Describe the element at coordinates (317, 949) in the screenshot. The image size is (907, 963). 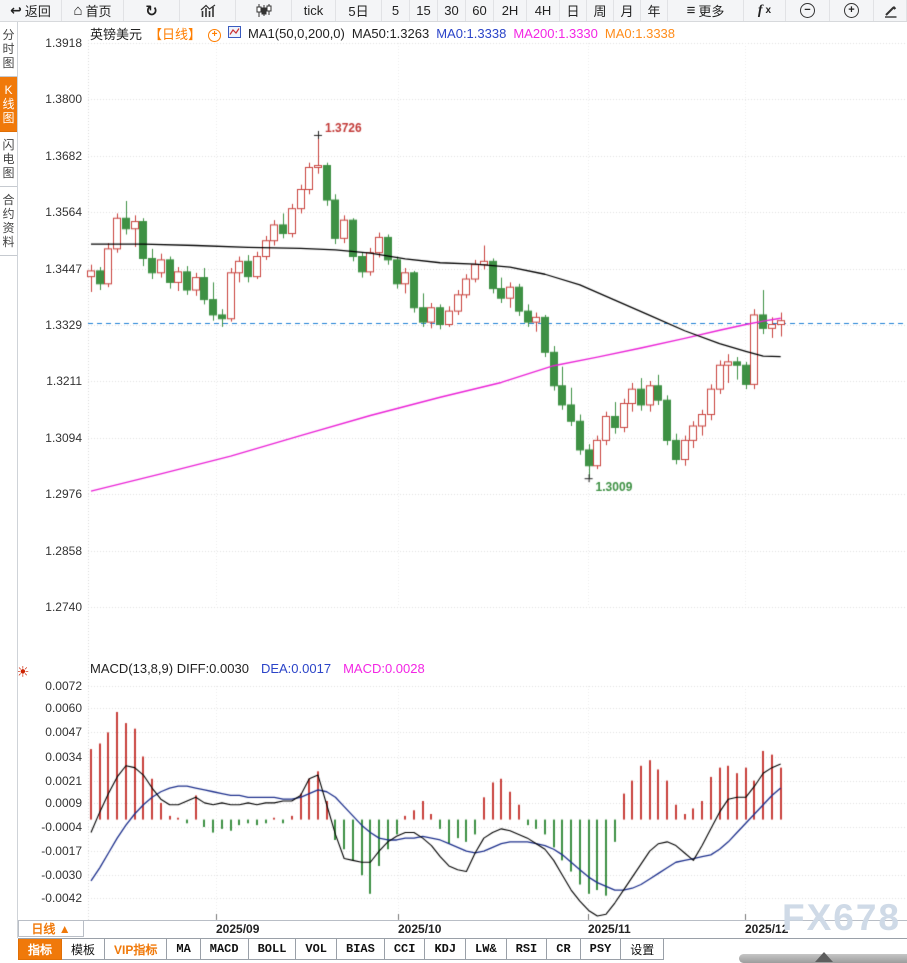
I see `tab-VOL: VOL` at that location.